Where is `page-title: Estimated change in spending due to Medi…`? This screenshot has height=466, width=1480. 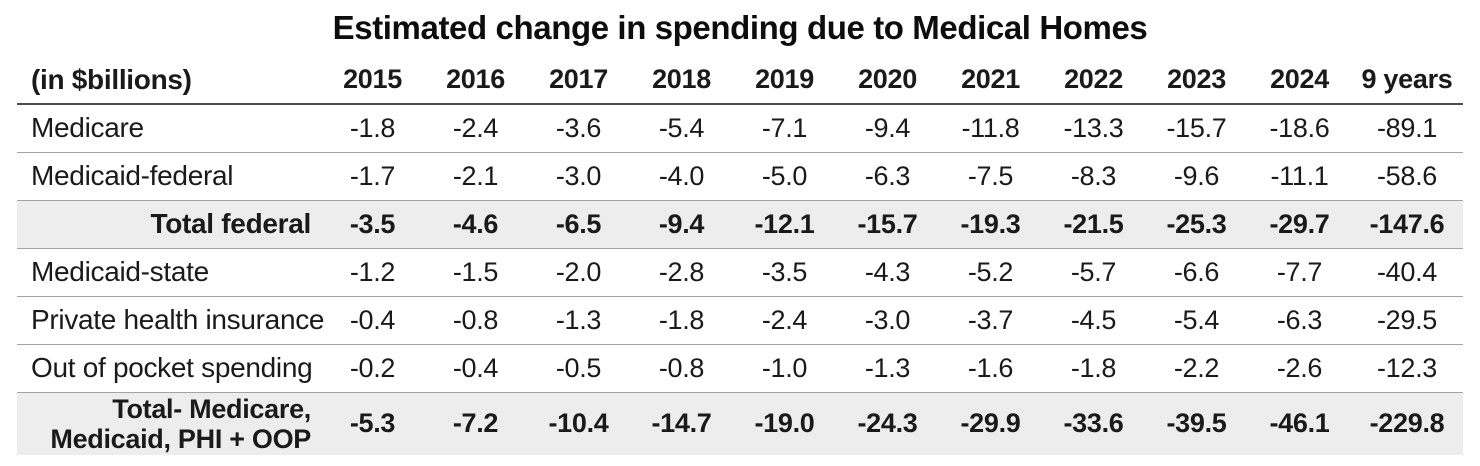
page-title: Estimated change in spending due to Medi… is located at coordinates (740, 27).